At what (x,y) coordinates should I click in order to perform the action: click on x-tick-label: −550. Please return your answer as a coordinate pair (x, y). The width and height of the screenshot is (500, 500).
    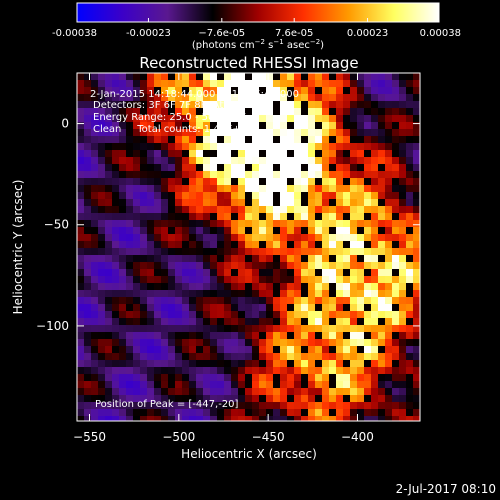
    Looking at the image, I should click on (89, 437).